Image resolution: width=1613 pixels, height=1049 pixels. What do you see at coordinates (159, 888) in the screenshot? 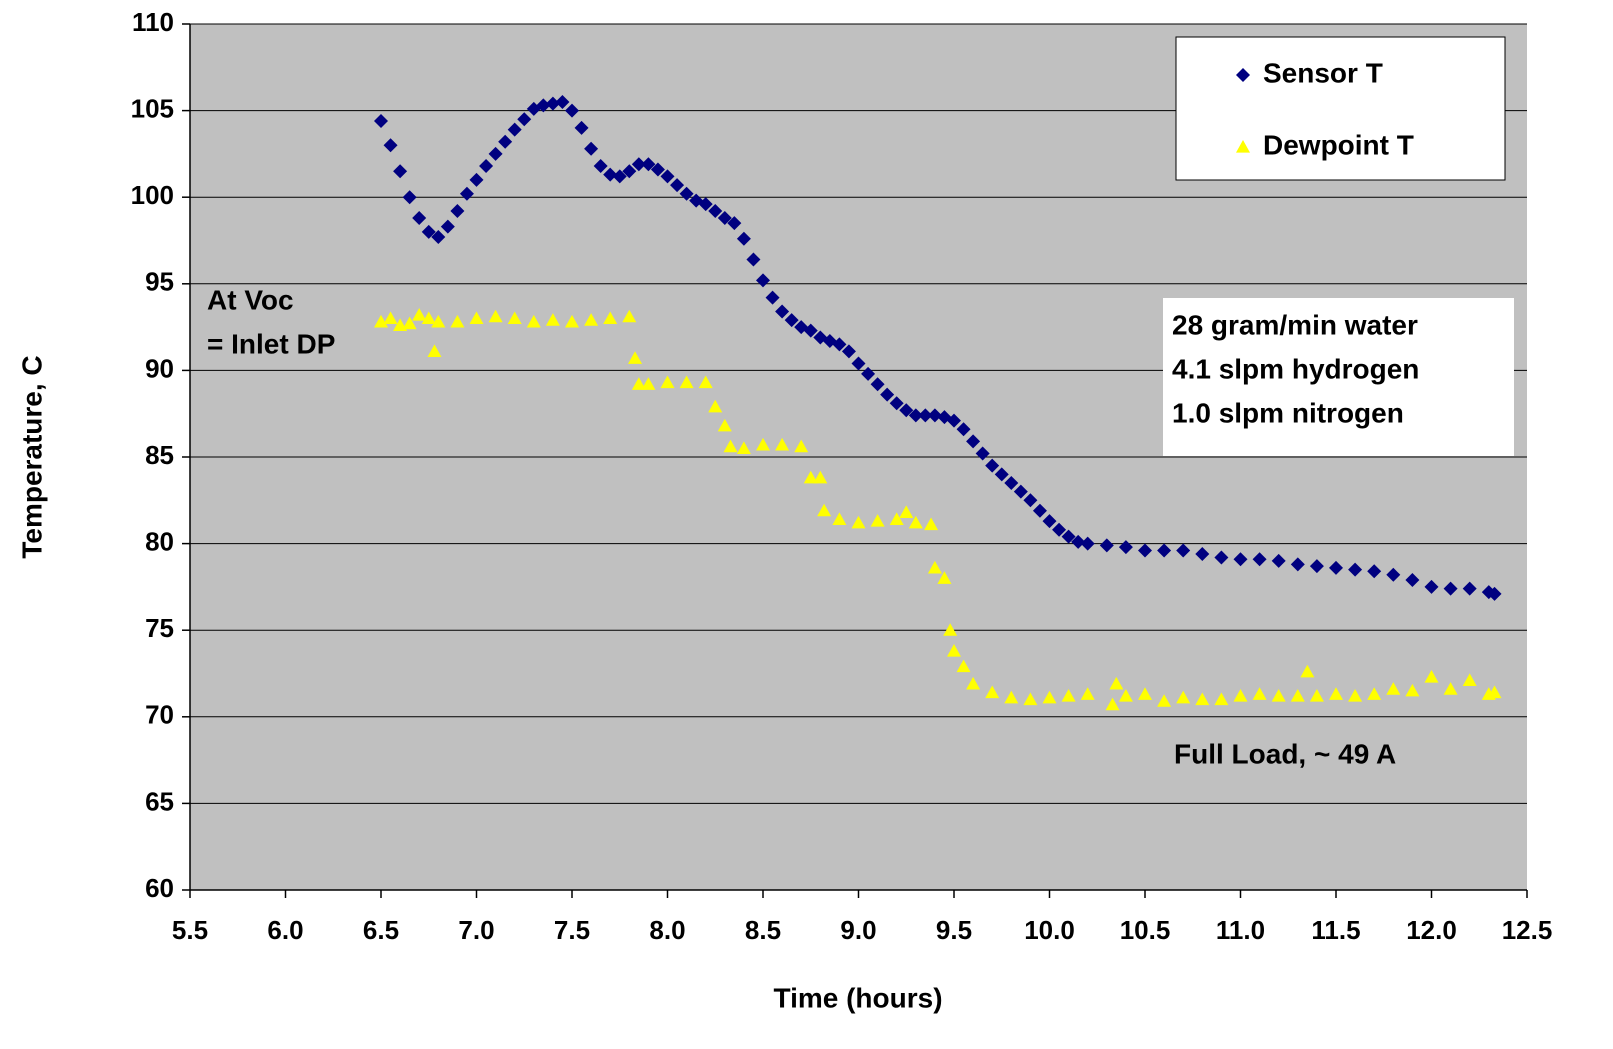
I see `y-tick-label: 60` at bounding box center [159, 888].